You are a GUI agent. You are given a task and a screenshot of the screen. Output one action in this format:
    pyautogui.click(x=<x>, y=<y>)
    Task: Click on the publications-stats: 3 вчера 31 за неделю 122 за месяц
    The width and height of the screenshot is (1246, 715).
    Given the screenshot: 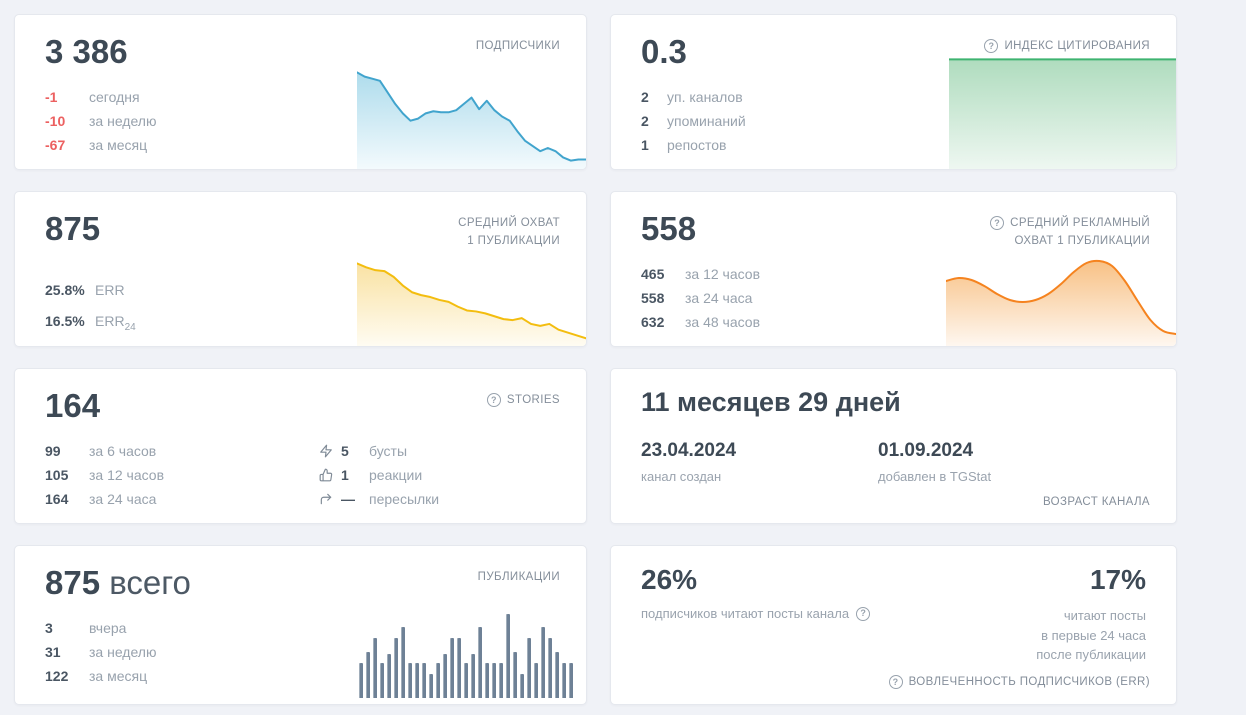 What is the action you would take?
    pyautogui.click(x=300, y=652)
    